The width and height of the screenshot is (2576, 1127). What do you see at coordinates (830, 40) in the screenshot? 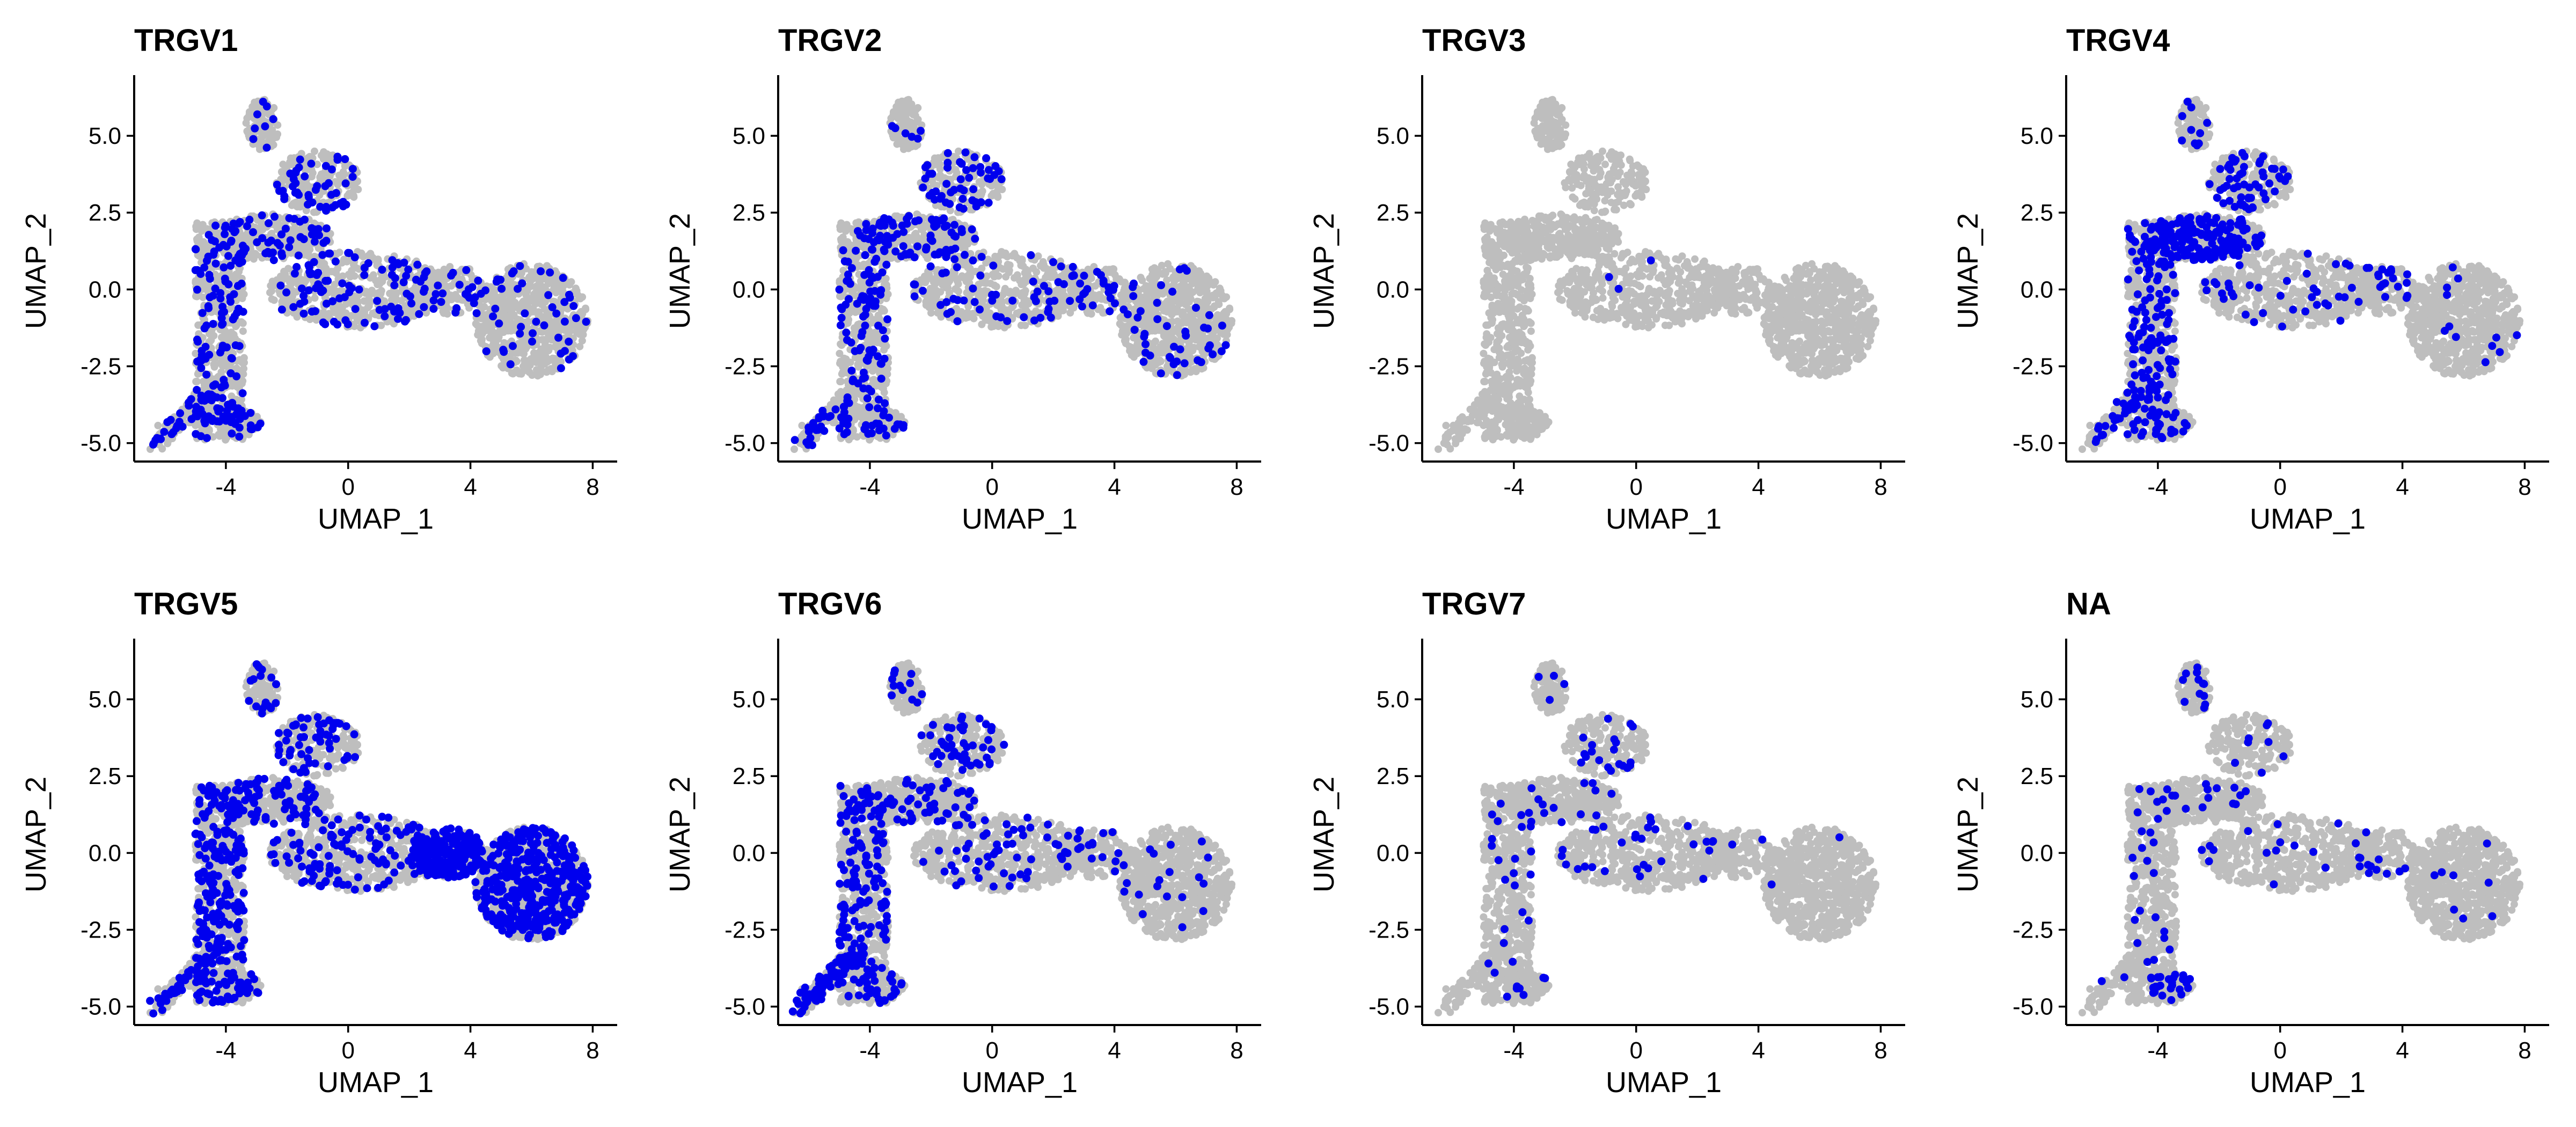
I see `panel-title: TRGV2` at bounding box center [830, 40].